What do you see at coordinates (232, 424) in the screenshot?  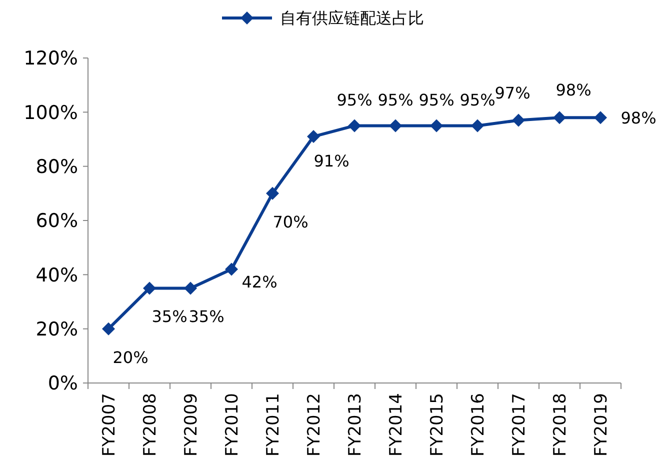 I see `x-tick-label: FY2010` at bounding box center [232, 424].